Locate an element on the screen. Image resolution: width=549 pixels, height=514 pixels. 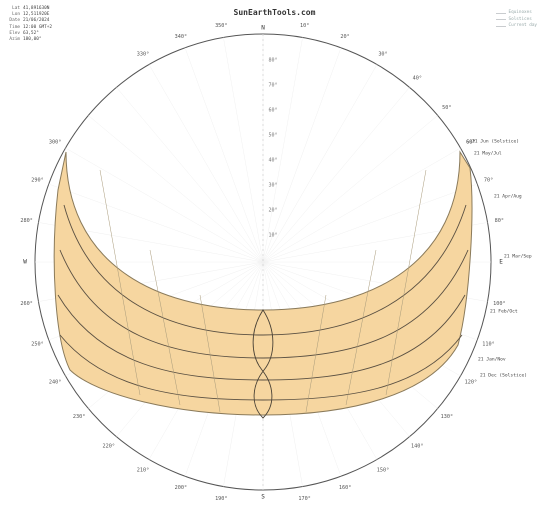
azimuth-label: 70° is located at coordinates (488, 180).